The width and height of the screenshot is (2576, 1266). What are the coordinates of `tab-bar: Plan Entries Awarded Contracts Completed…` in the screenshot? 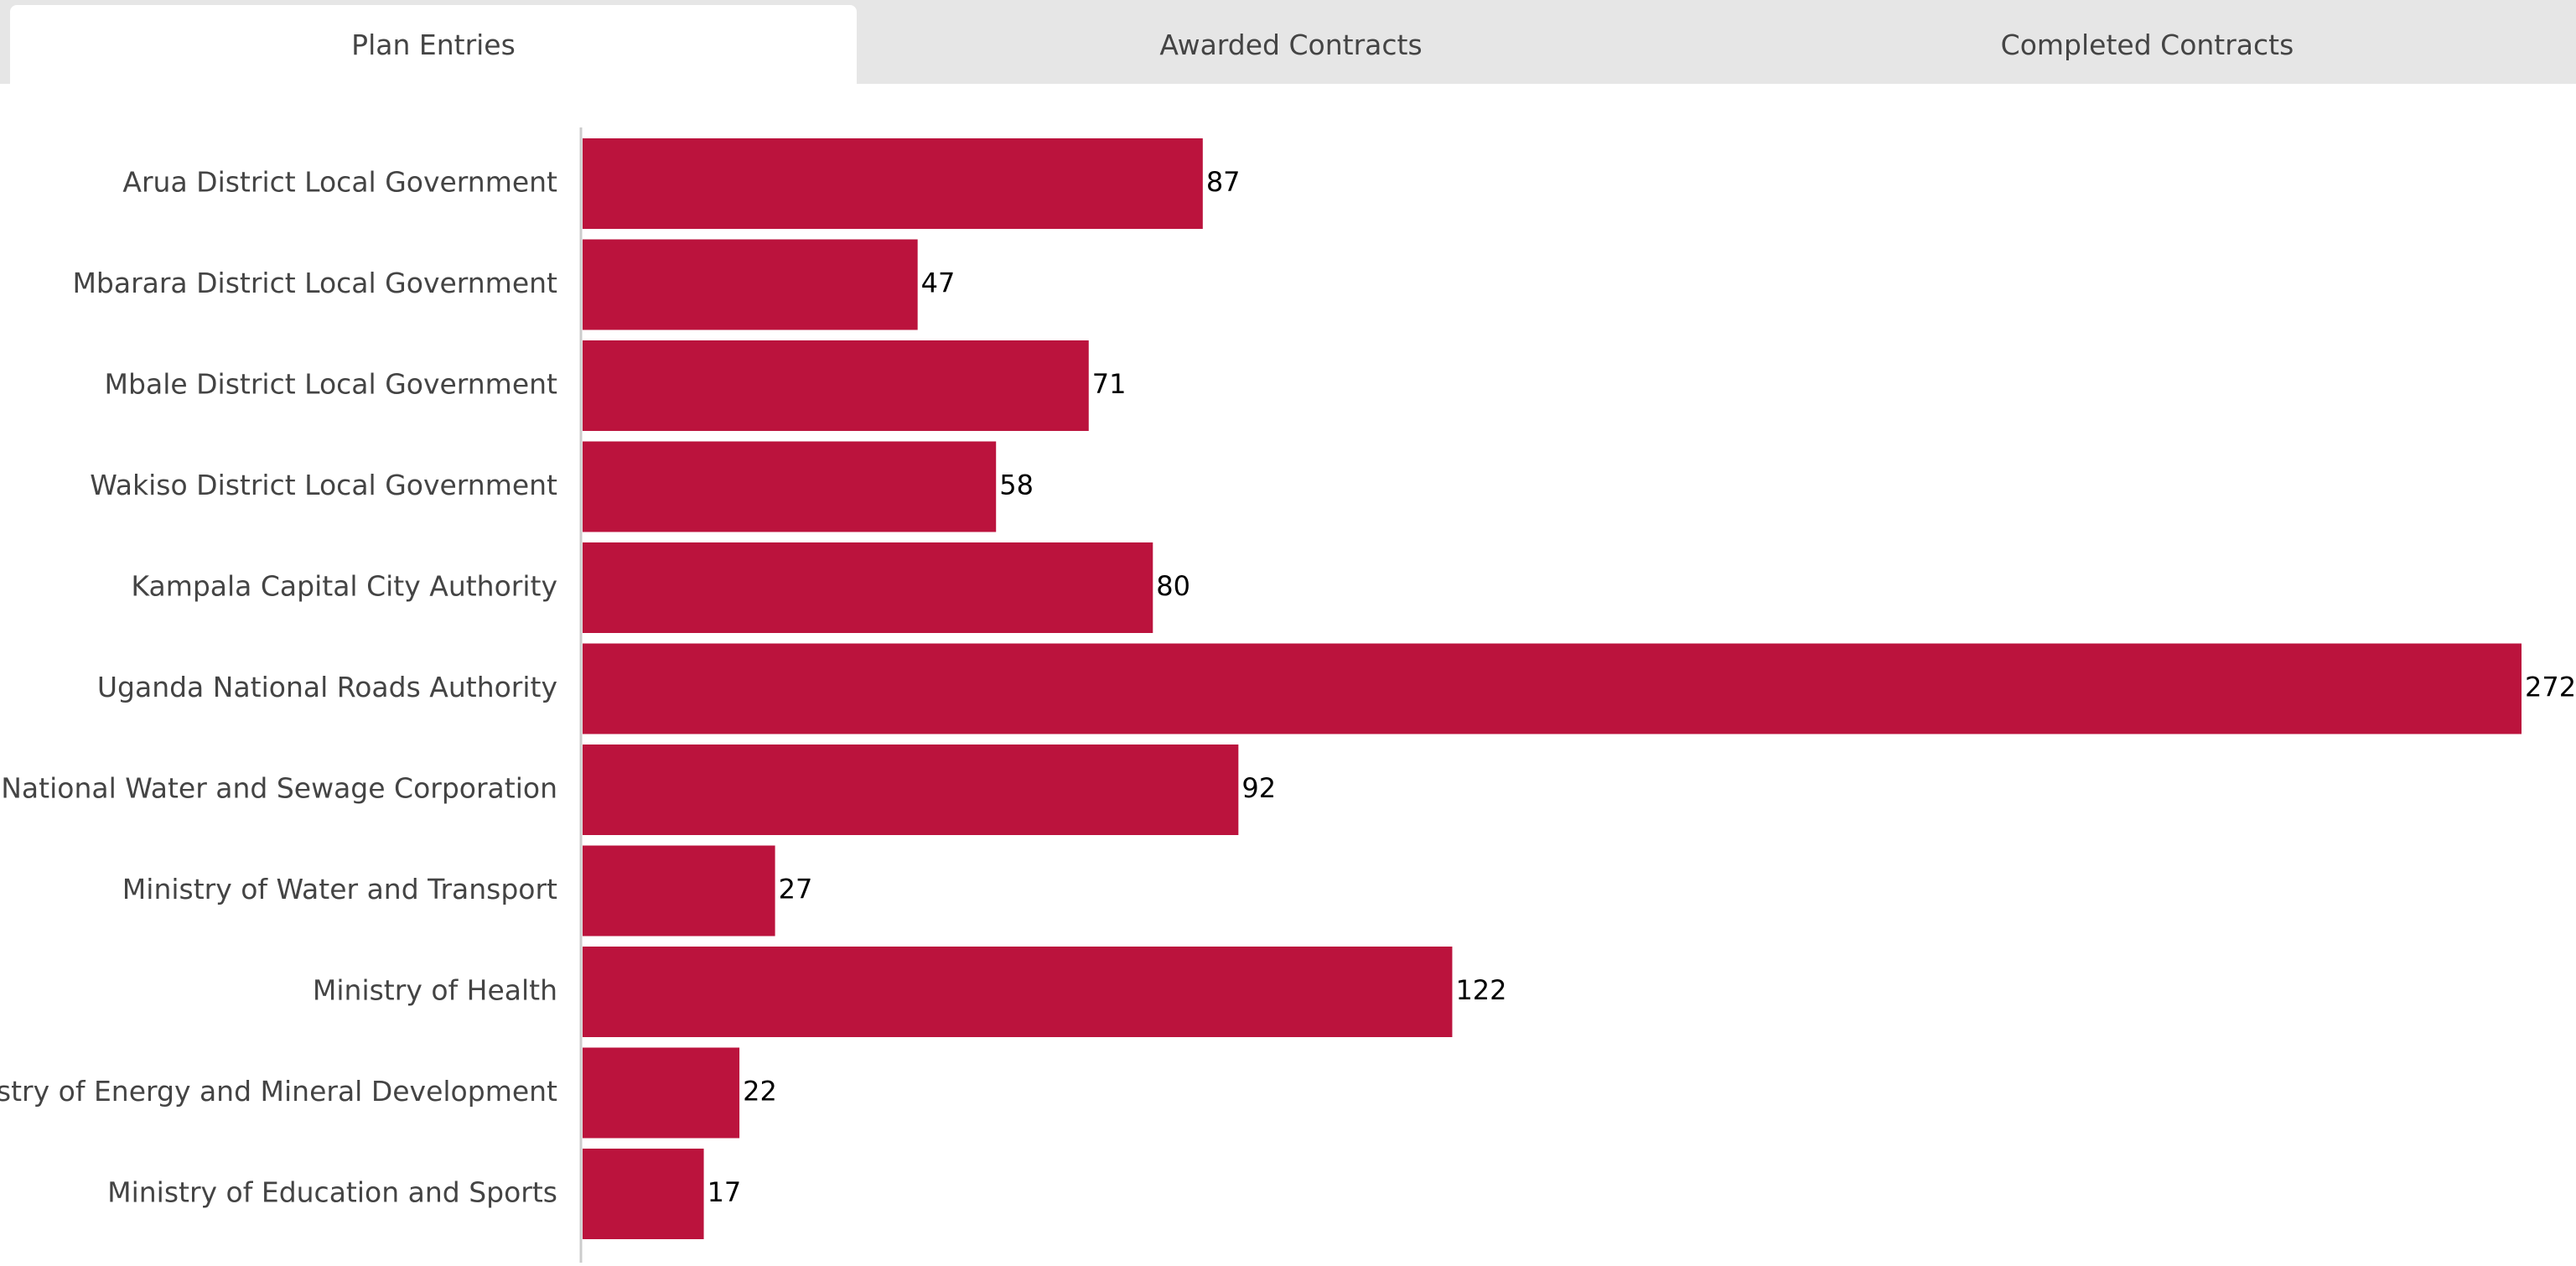 It's located at (1288, 42).